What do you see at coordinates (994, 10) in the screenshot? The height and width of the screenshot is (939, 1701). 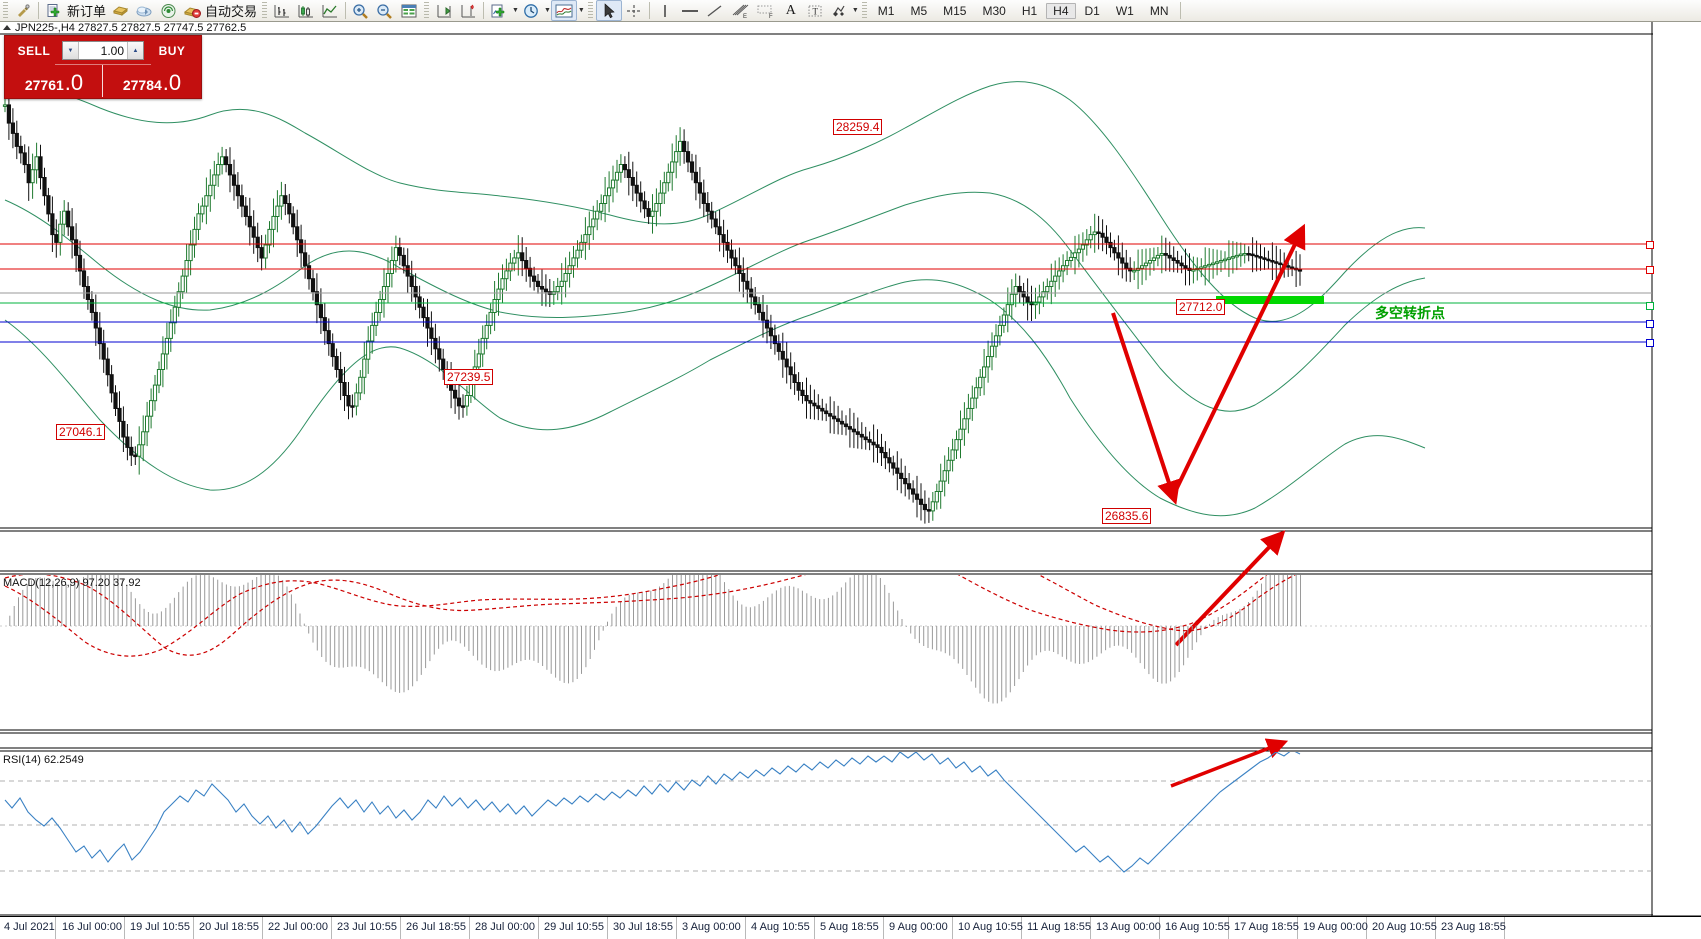 I see `tab-timeframe-m30: M30` at bounding box center [994, 10].